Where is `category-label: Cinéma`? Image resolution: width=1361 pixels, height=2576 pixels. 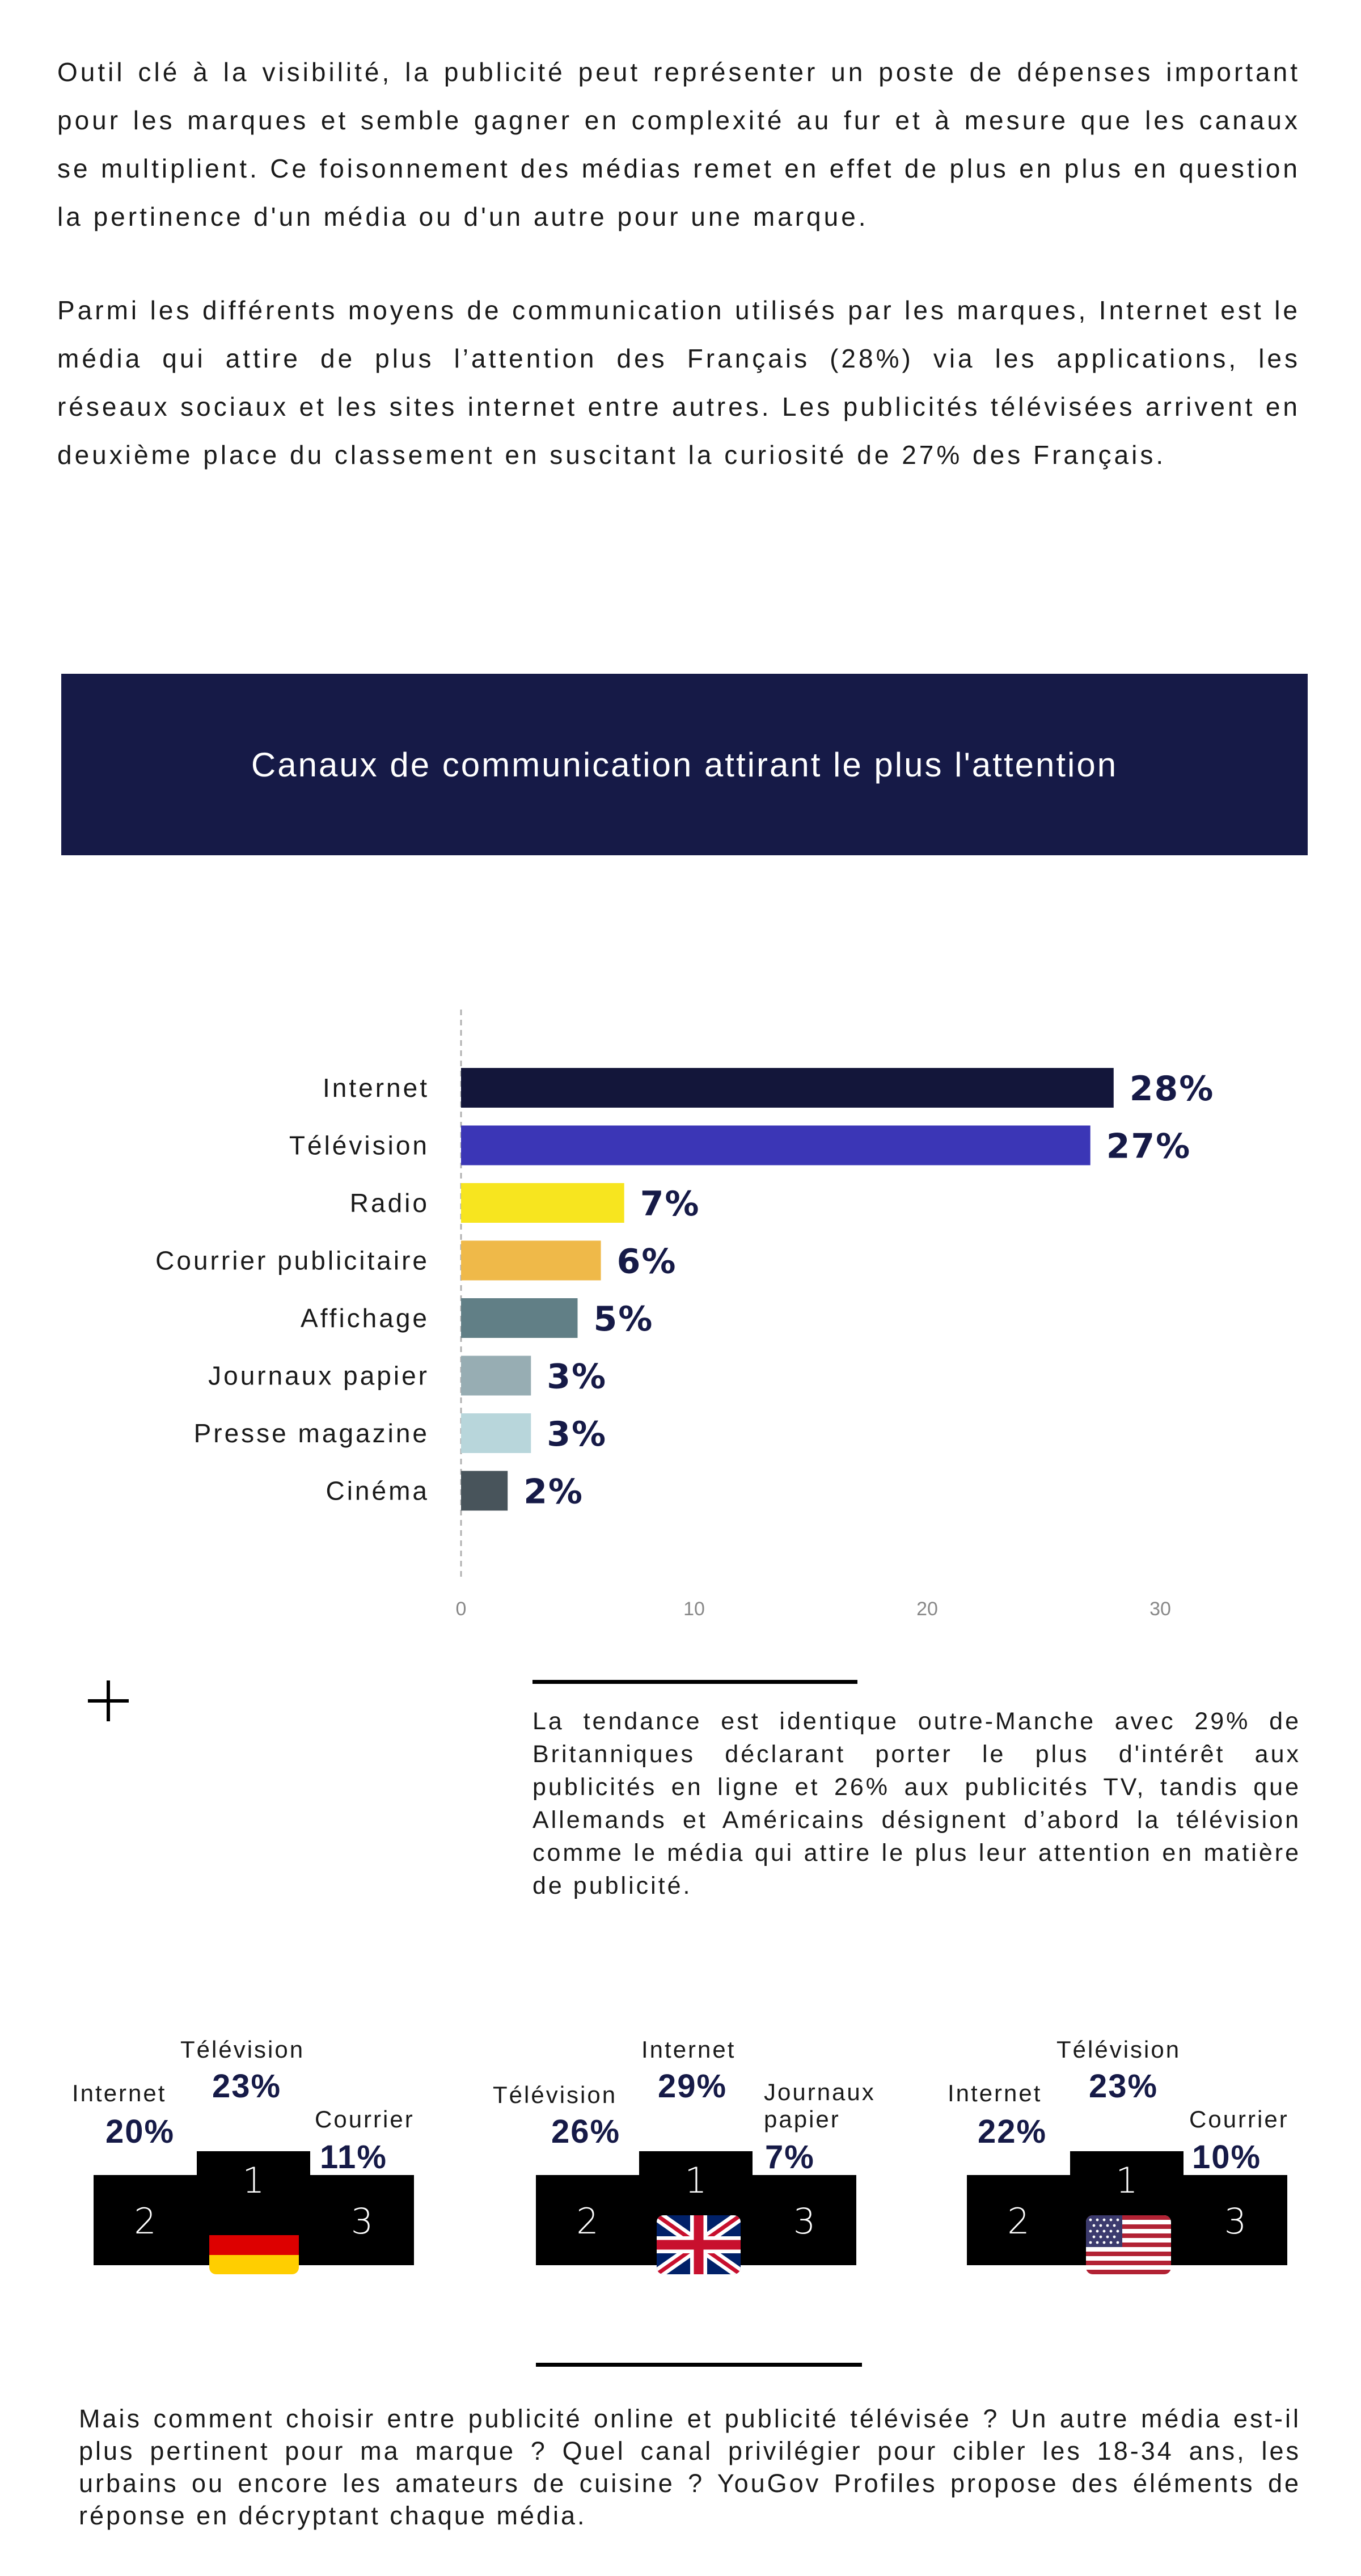 category-label: Cinéma is located at coordinates (378, 1491).